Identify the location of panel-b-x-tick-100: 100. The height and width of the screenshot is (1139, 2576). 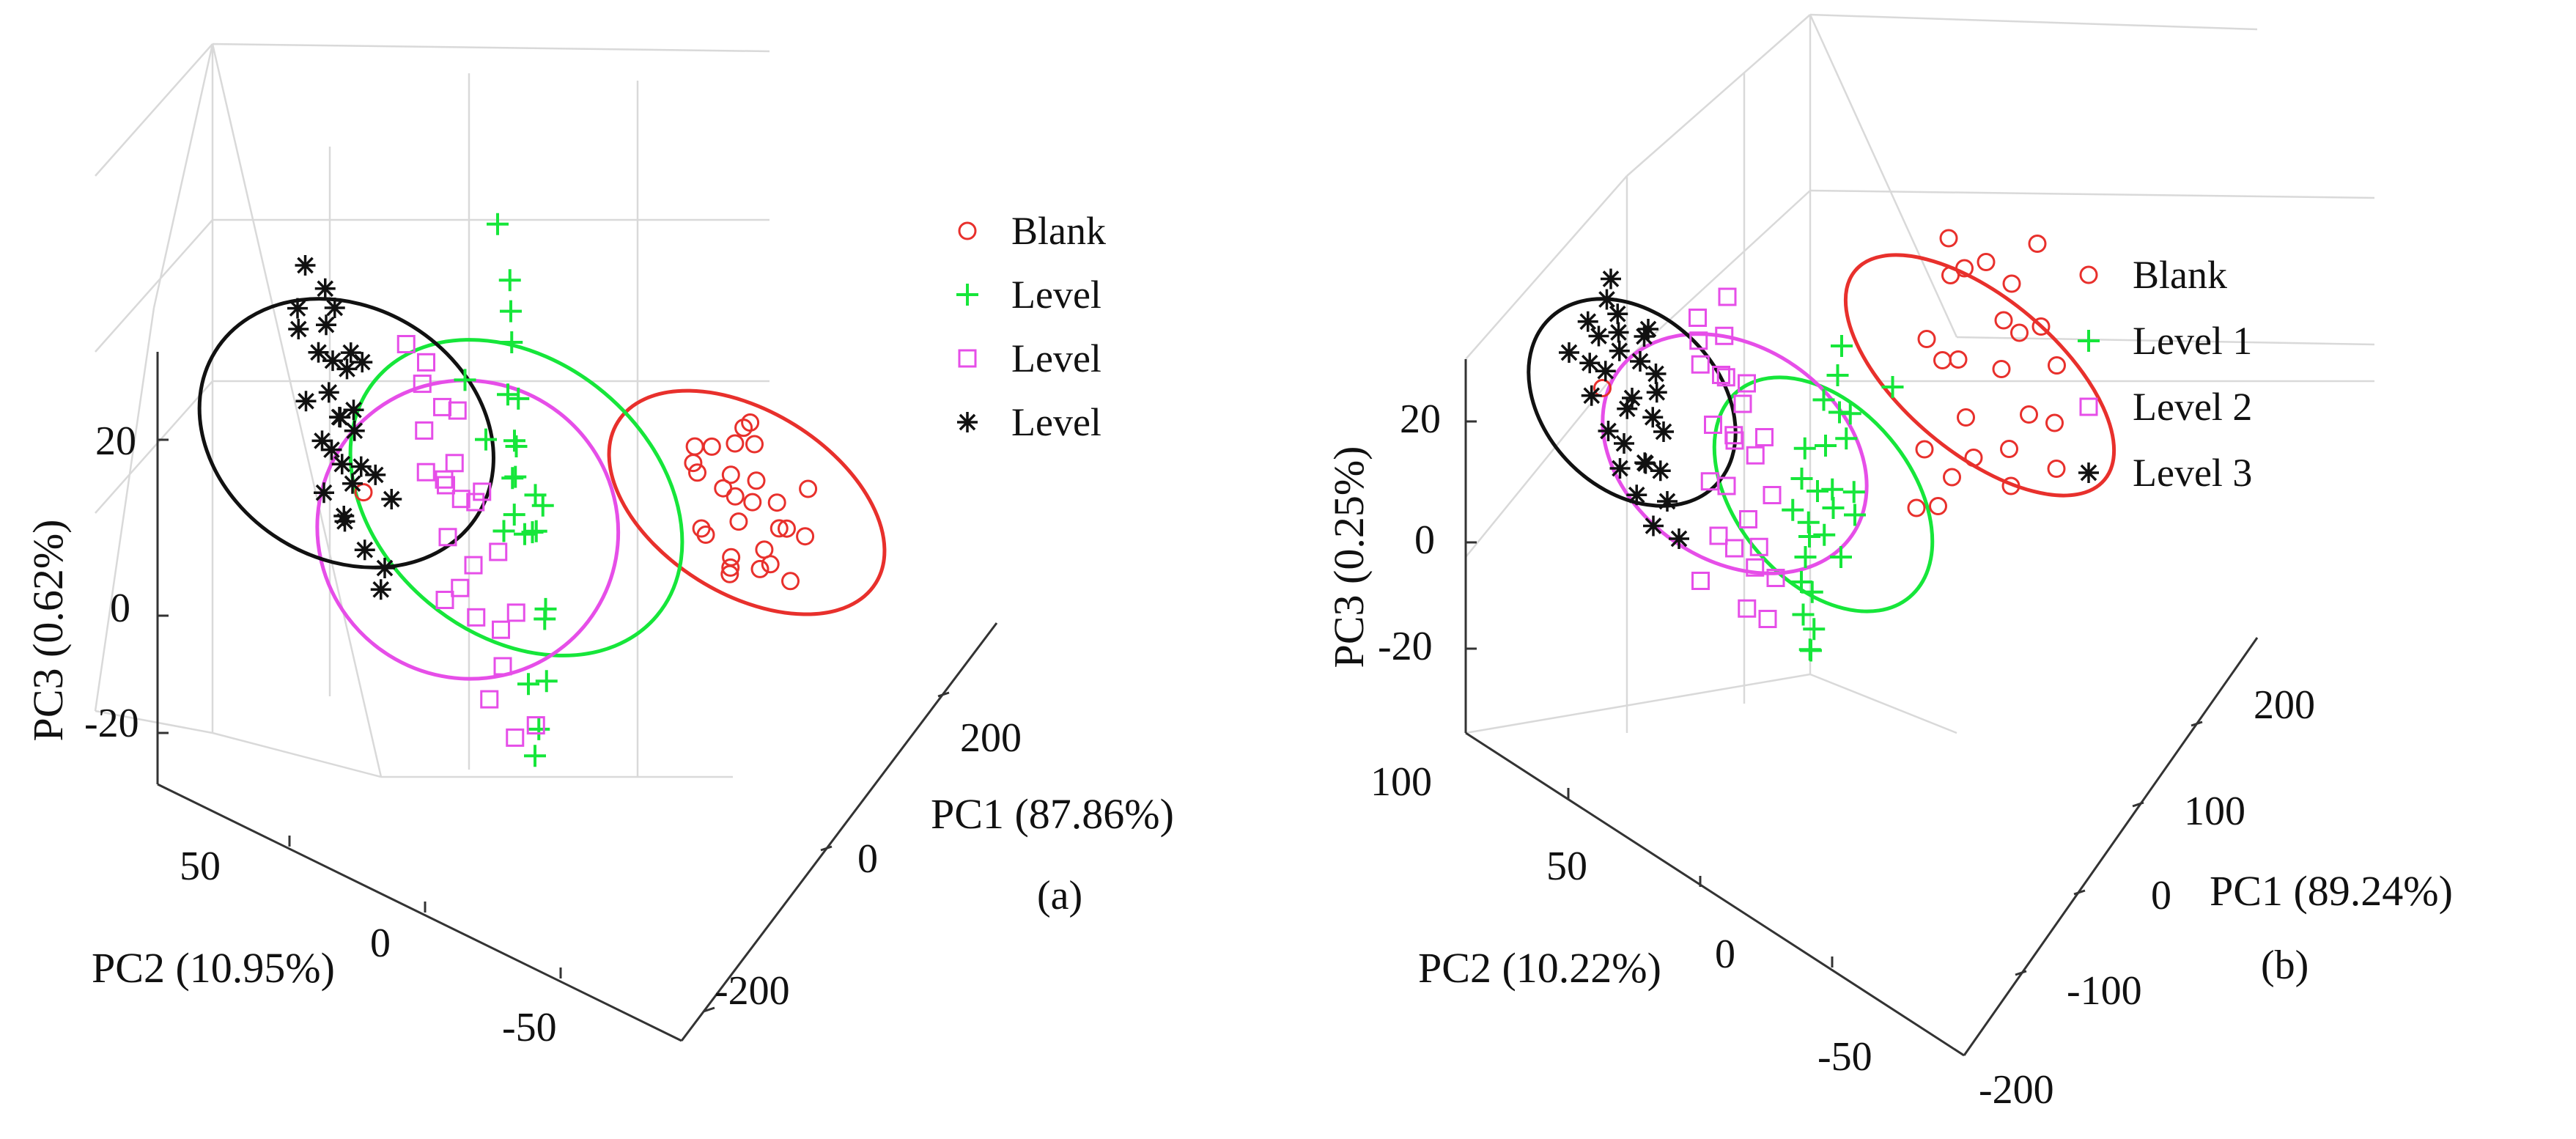
(2214, 811).